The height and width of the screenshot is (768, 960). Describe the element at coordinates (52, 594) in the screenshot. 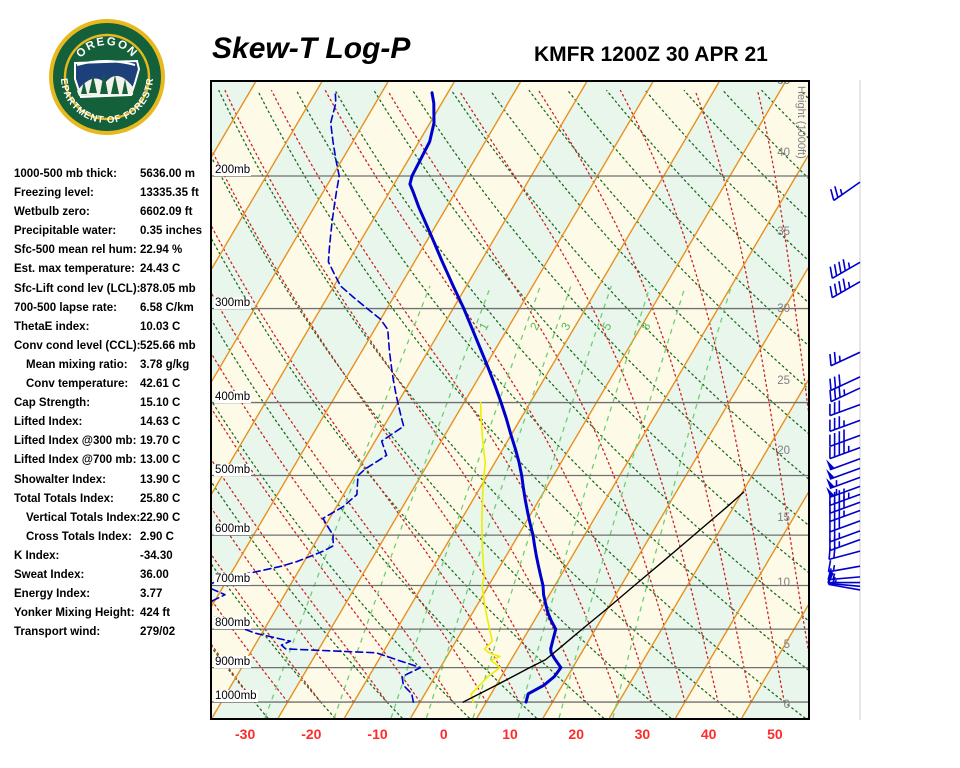

I see `stat-label: Energy Index:` at that location.